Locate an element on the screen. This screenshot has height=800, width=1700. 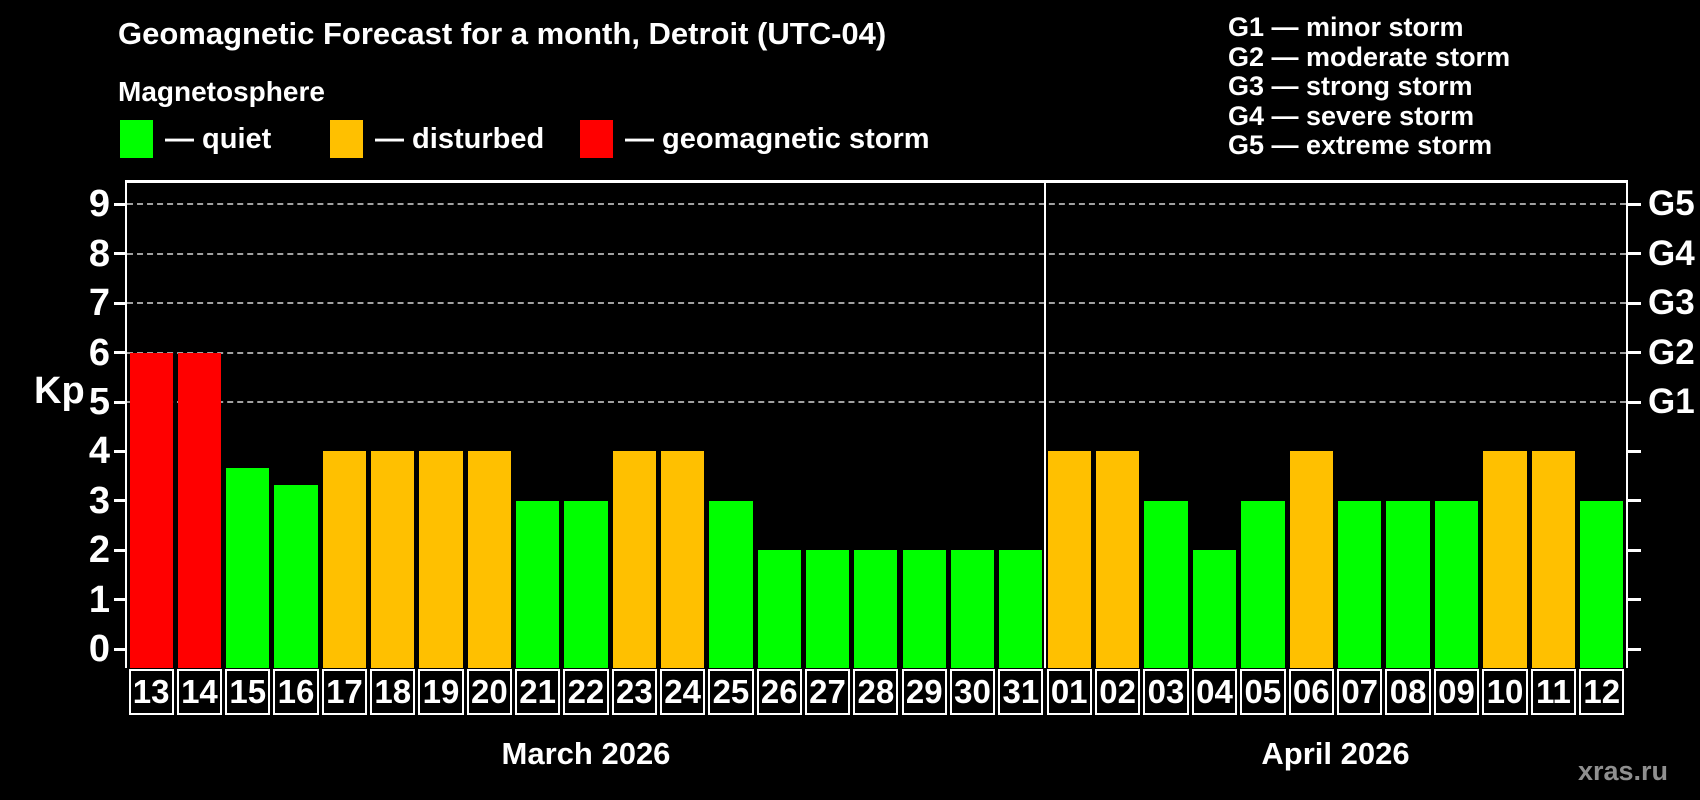
legend-swatch-storm is located at coordinates (596, 139).